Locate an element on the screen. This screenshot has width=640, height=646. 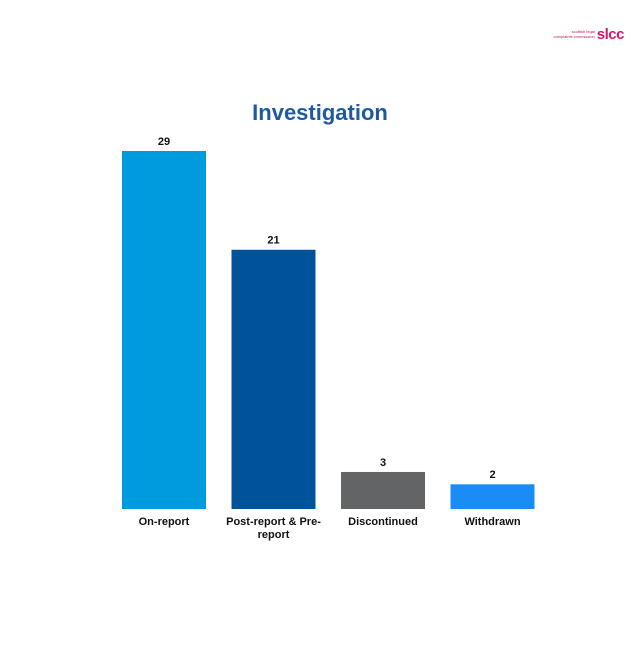
x-tick-label: Post-report & Pre-report is located at coordinates (273, 528).